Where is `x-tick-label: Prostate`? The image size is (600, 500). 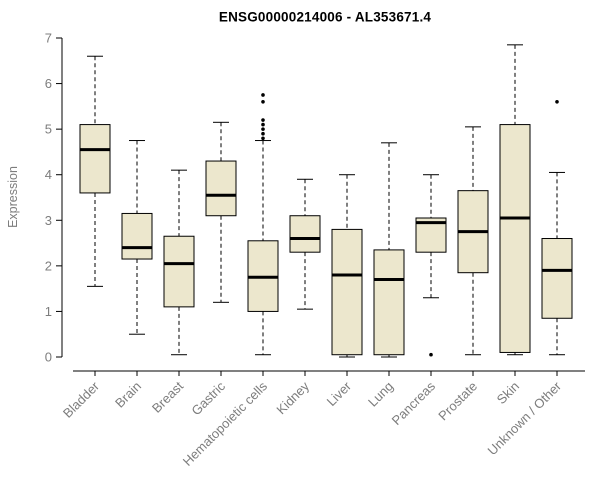
x-tick-label: Prostate is located at coordinates (457, 401).